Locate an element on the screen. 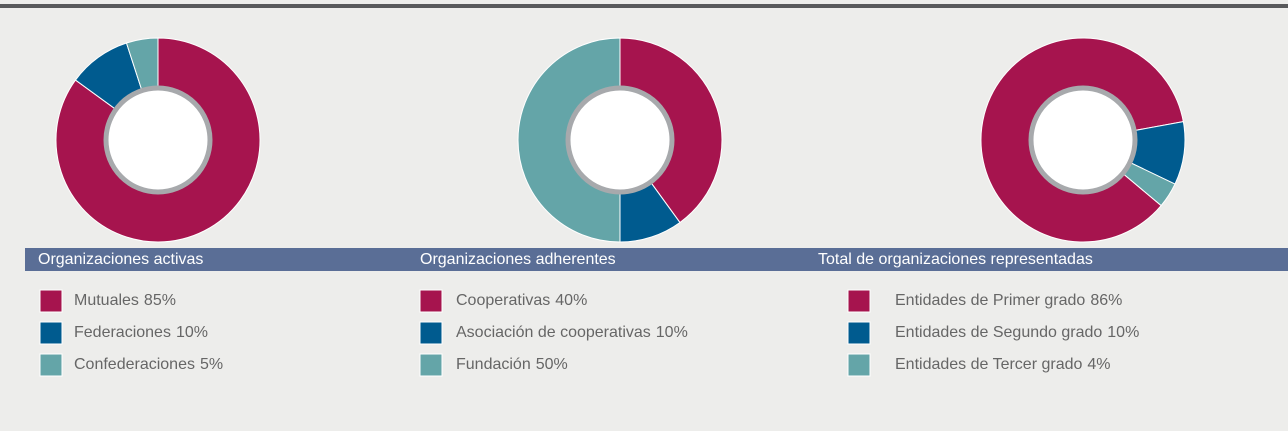 Image resolution: width=1288 pixels, height=431 pixels. legend-name: Entidades de Tercer grado is located at coordinates (988, 364).